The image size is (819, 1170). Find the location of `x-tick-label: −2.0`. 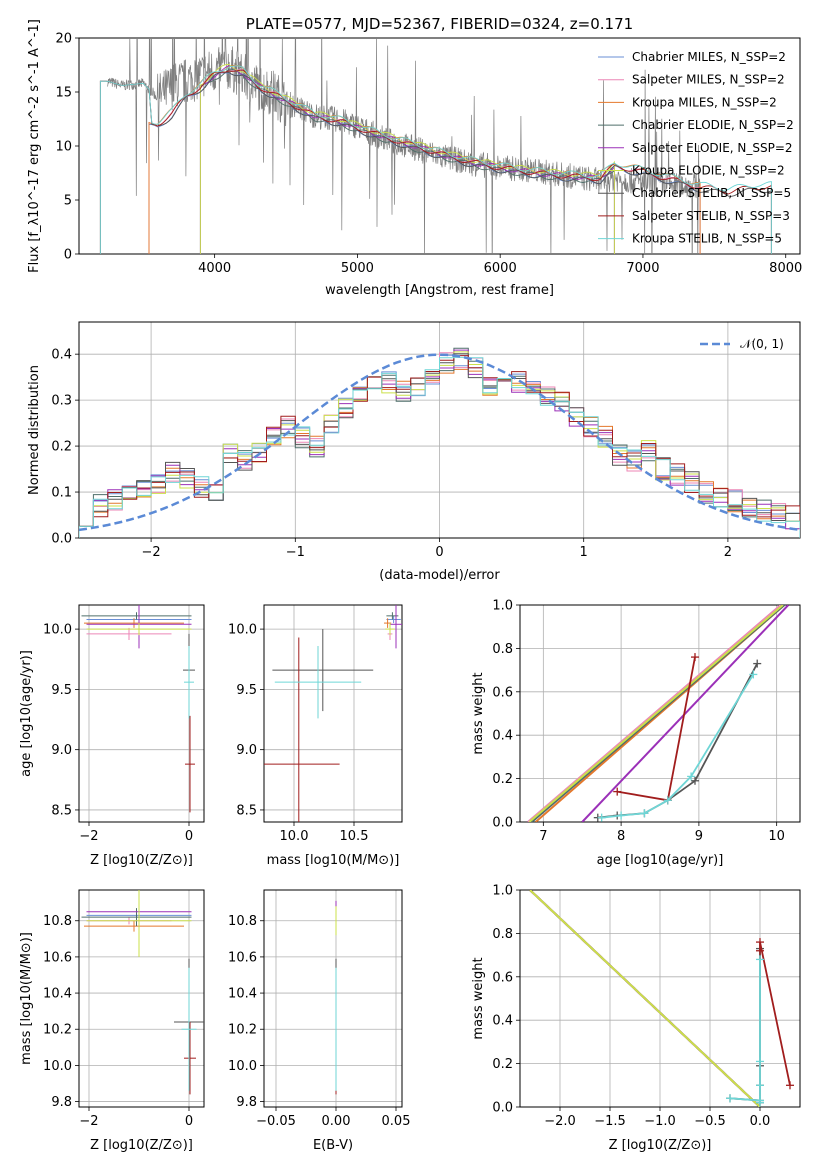

x-tick-label: −2.0 is located at coordinates (560, 1121).